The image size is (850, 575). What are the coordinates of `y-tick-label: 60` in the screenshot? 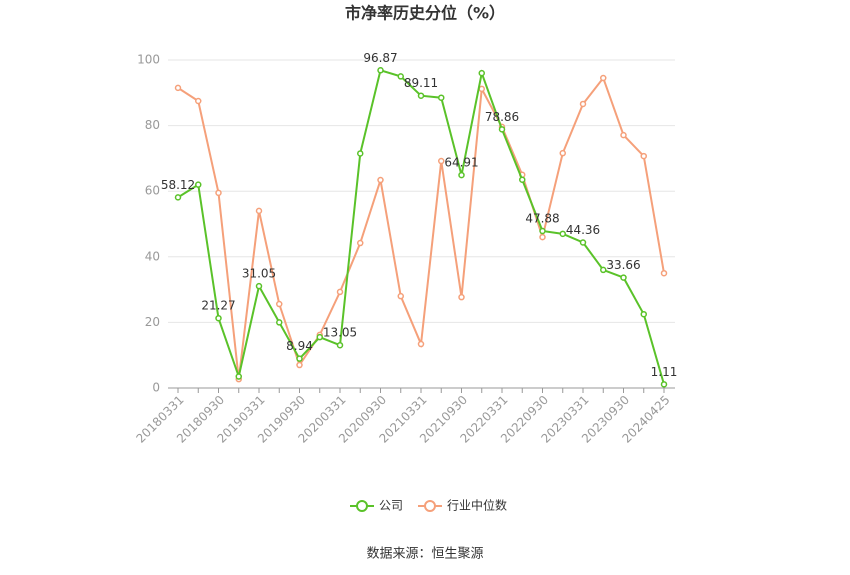 It's located at (152, 191).